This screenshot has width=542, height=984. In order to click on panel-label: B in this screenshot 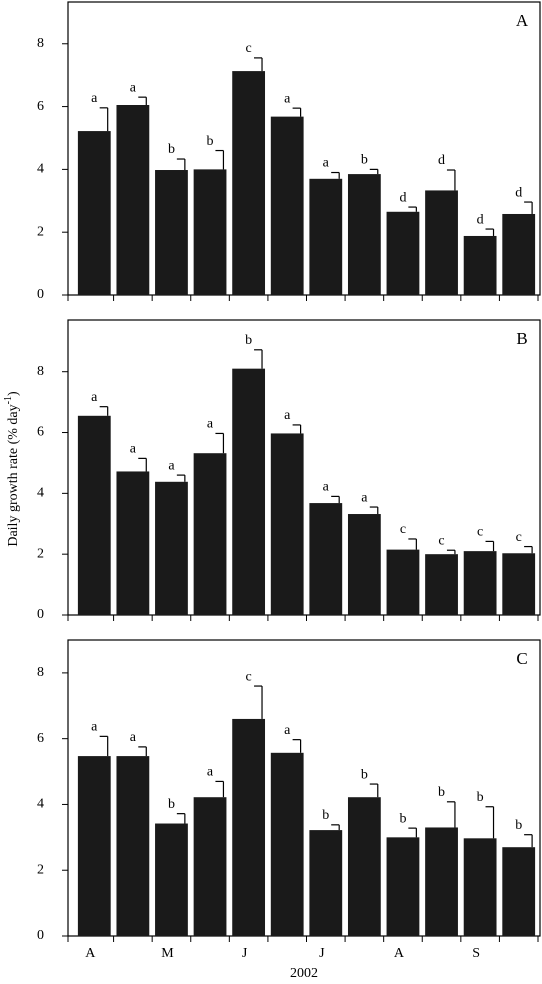, I will do `click(521, 338)`.